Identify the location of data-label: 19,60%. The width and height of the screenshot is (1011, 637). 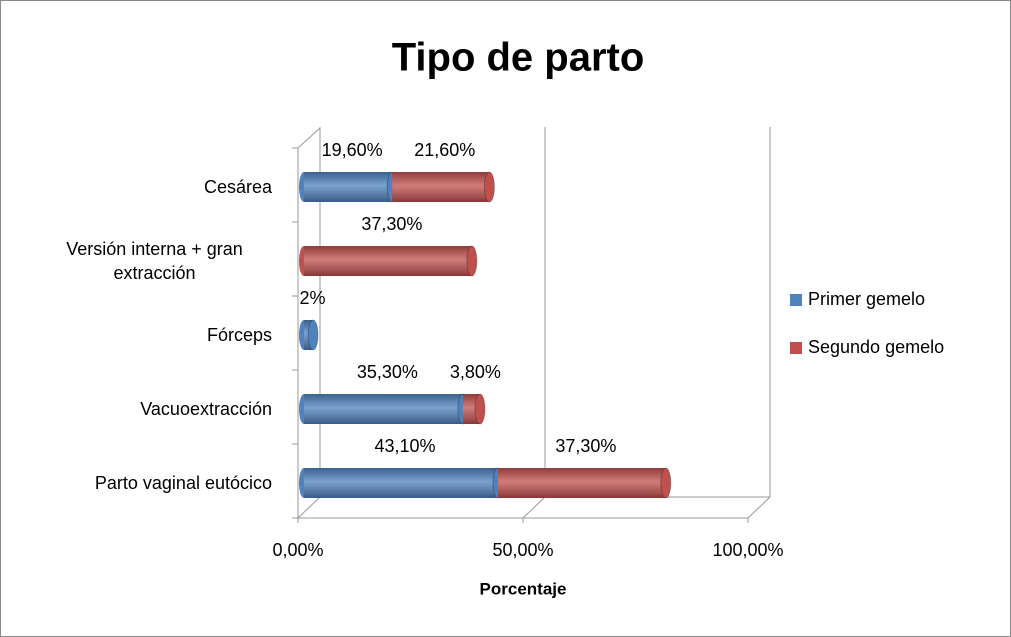
(352, 150).